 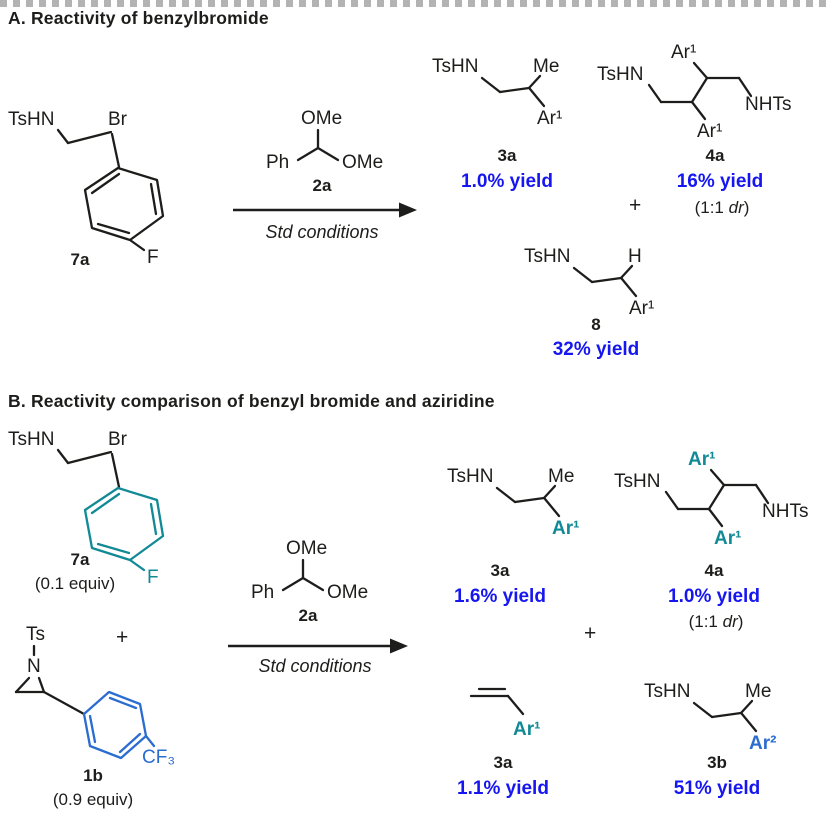 I want to click on conditions-text: Std conditions, so click(x=322, y=232).